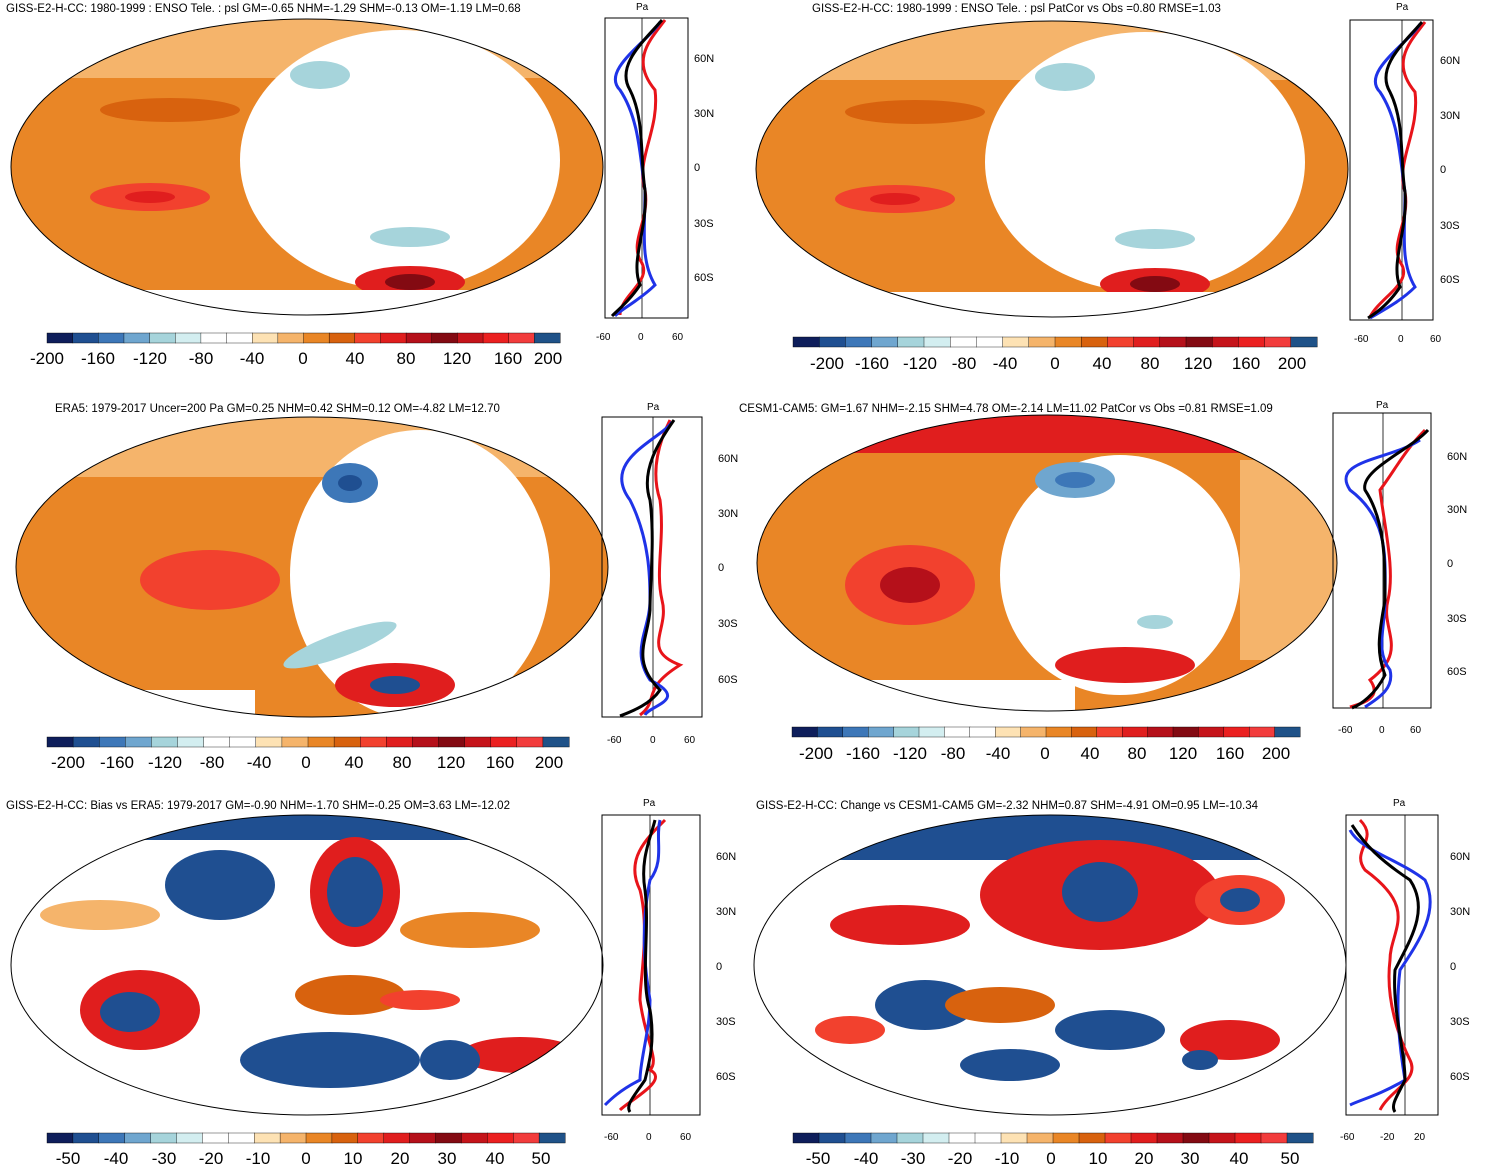 This screenshot has width=1489, height=1167. Describe the element at coordinates (549, 762) in the screenshot. I see `colorbar-label: 200` at that location.